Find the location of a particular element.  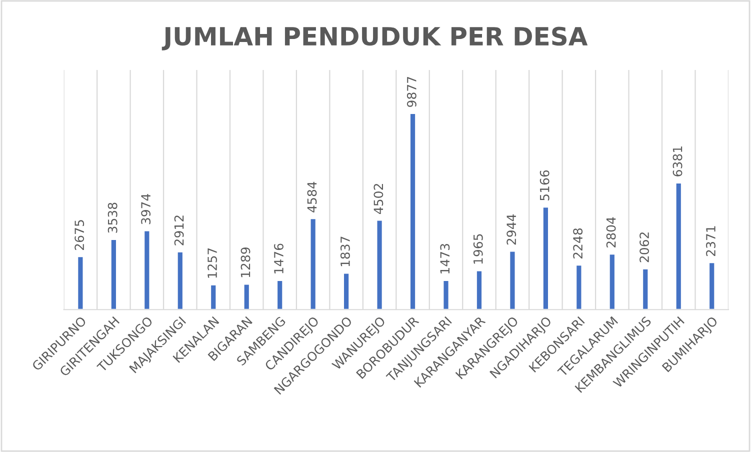

chart-title: JUMLAH PENDUDUK PER DESA is located at coordinates (375, 38).